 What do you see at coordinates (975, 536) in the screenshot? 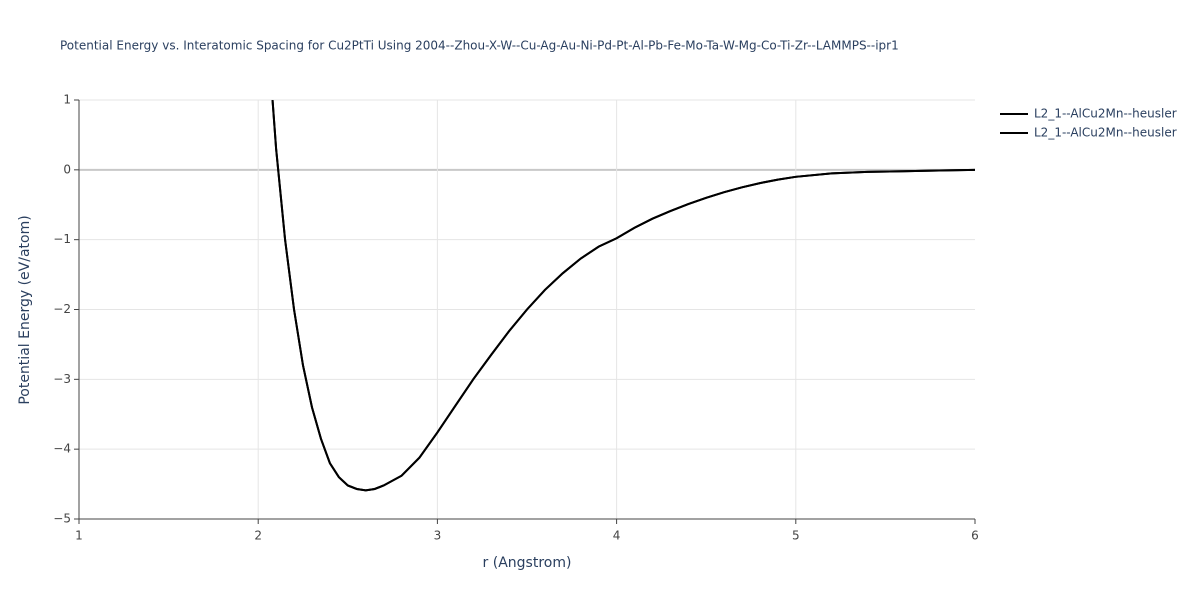
I see `x-tick-label: 6` at bounding box center [975, 536].